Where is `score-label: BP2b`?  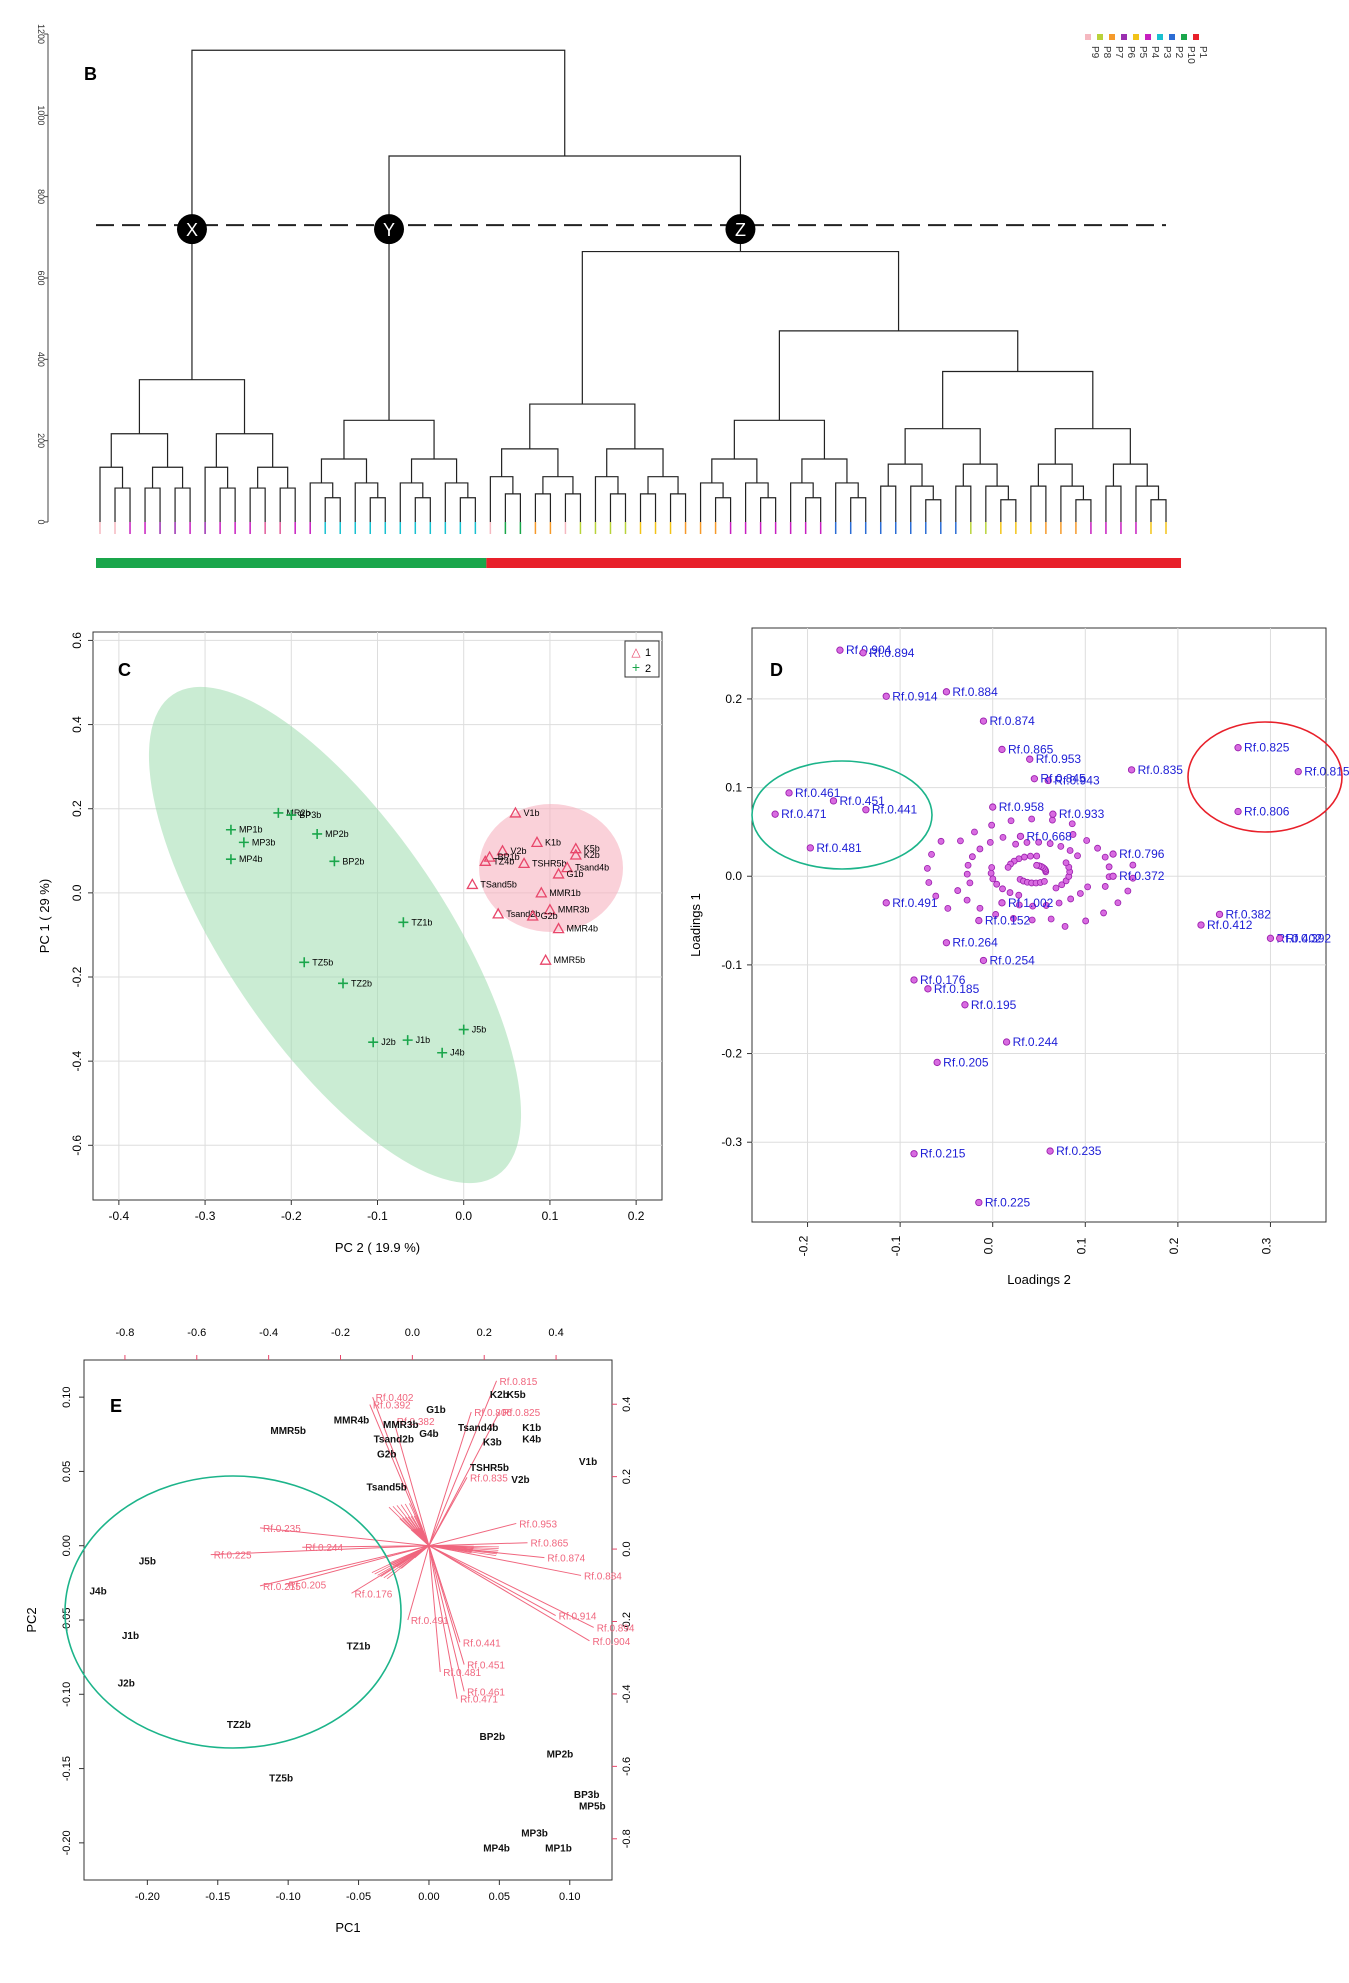 score-label: BP2b is located at coordinates (493, 1737).